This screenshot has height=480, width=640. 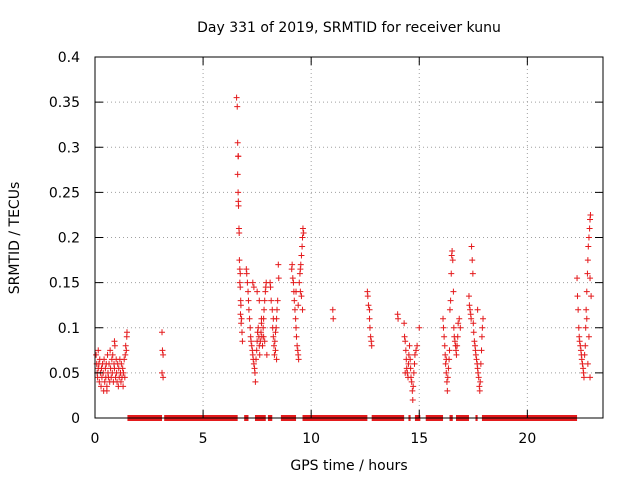 What do you see at coordinates (69, 329) in the screenshot?
I see `y-tick-label: 0.1` at bounding box center [69, 329].